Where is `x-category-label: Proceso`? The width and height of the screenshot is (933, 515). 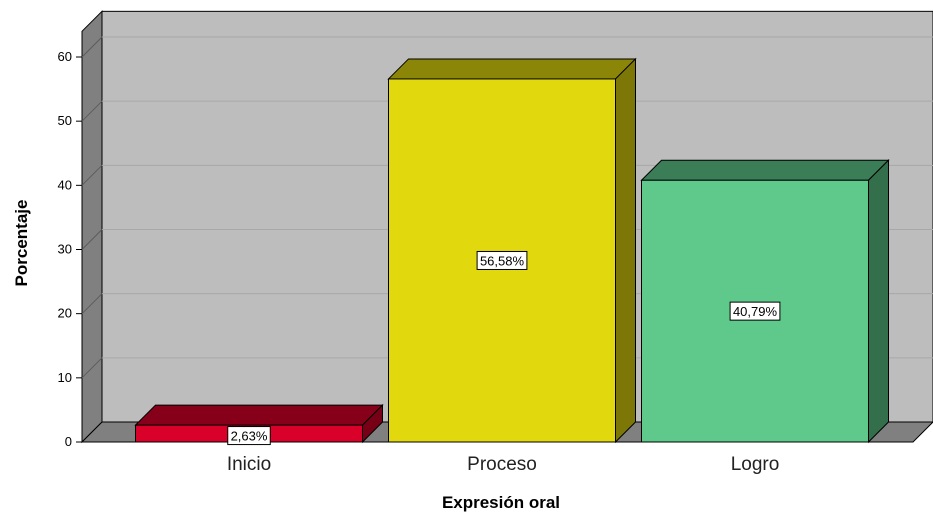 x-category-label: Proceso is located at coordinates (502, 464).